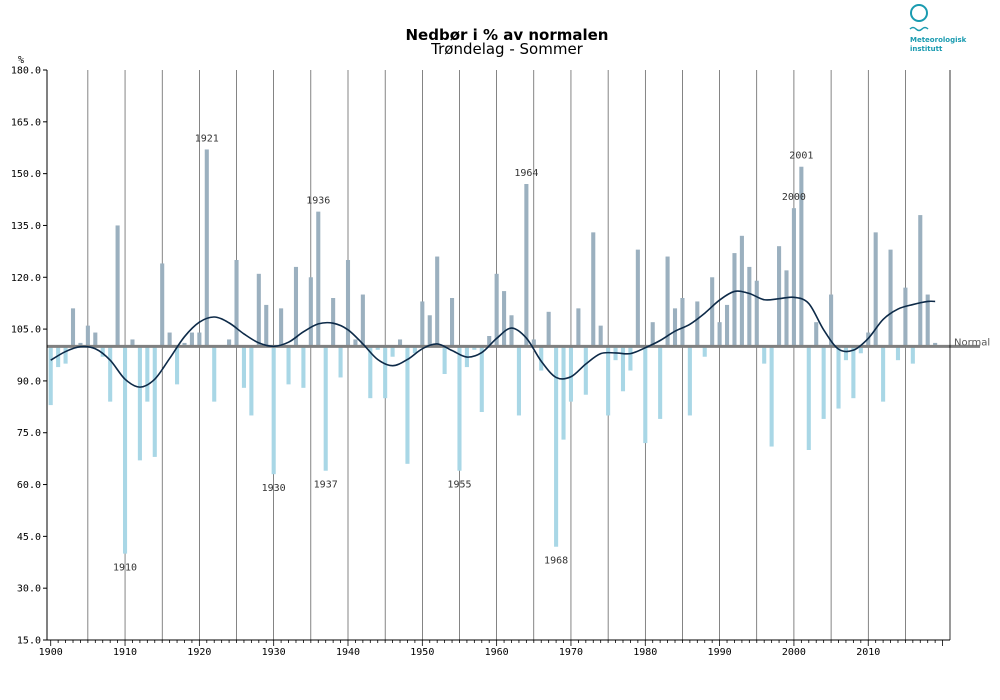 The image size is (1000, 700). What do you see at coordinates (905, 317) in the screenshot?
I see `bar-2015` at bounding box center [905, 317].